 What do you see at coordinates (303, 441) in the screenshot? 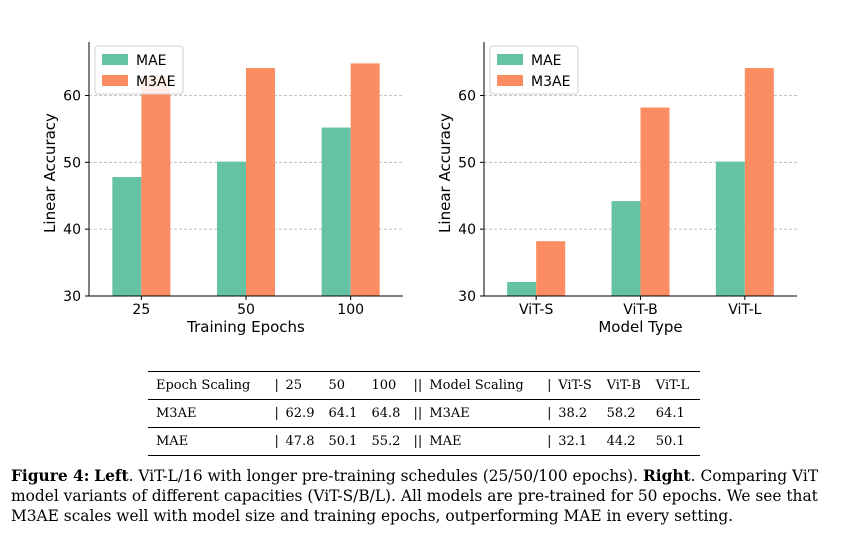
I see `table-cell: 47.8` at bounding box center [303, 441].